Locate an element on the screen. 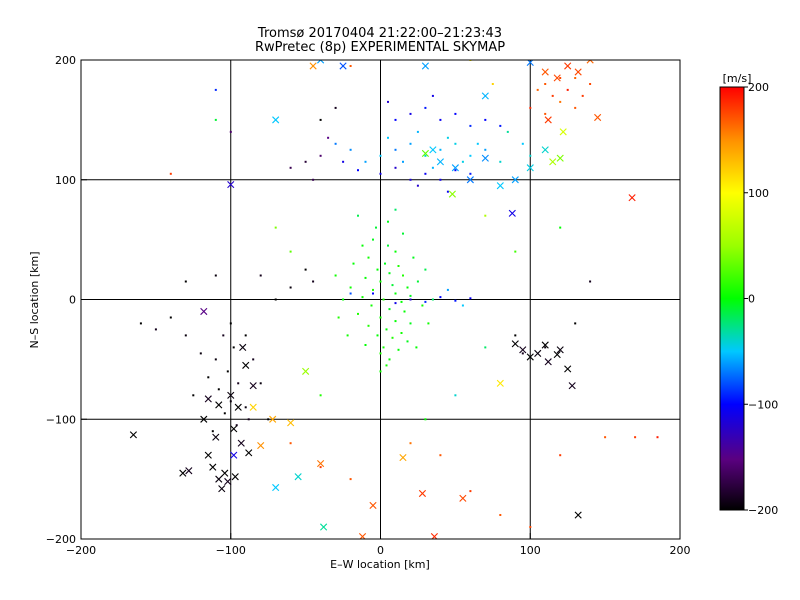 The image size is (800, 600). colorbar is located at coordinates (732, 298).